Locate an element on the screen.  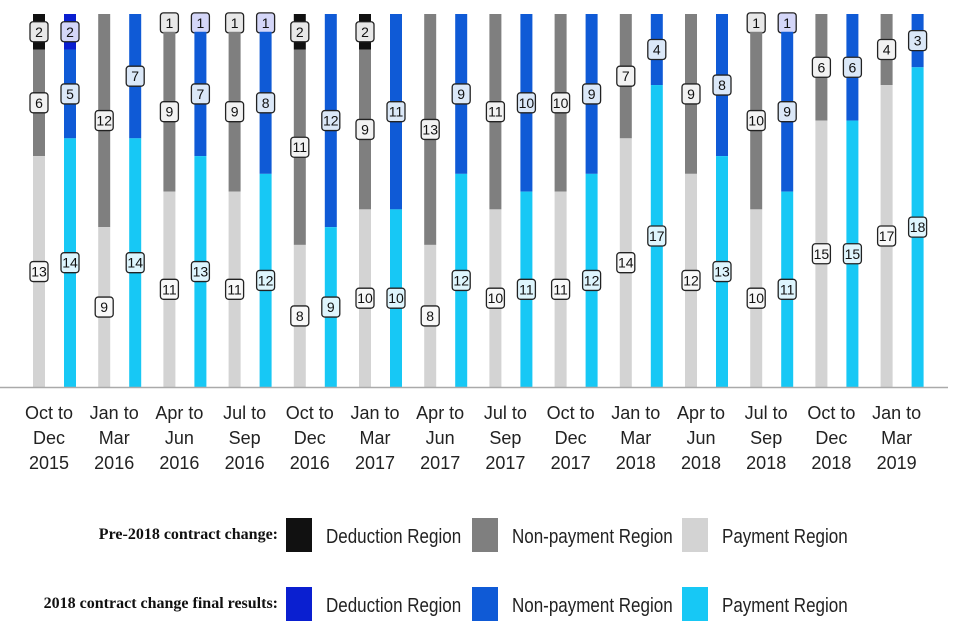
legend-label-pre-deduction: Deduction Region is located at coordinates (394, 537).